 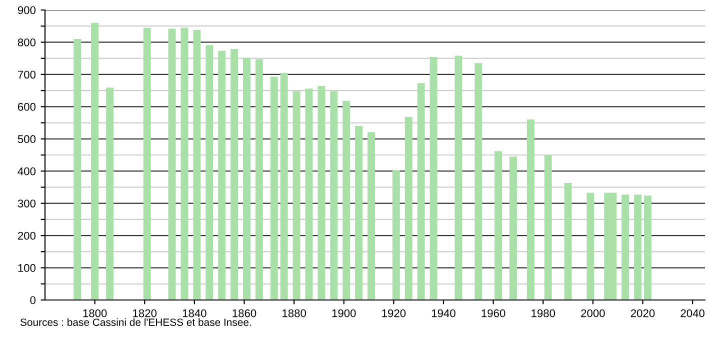 I want to click on x-tick-label: 2020, so click(x=642, y=313).